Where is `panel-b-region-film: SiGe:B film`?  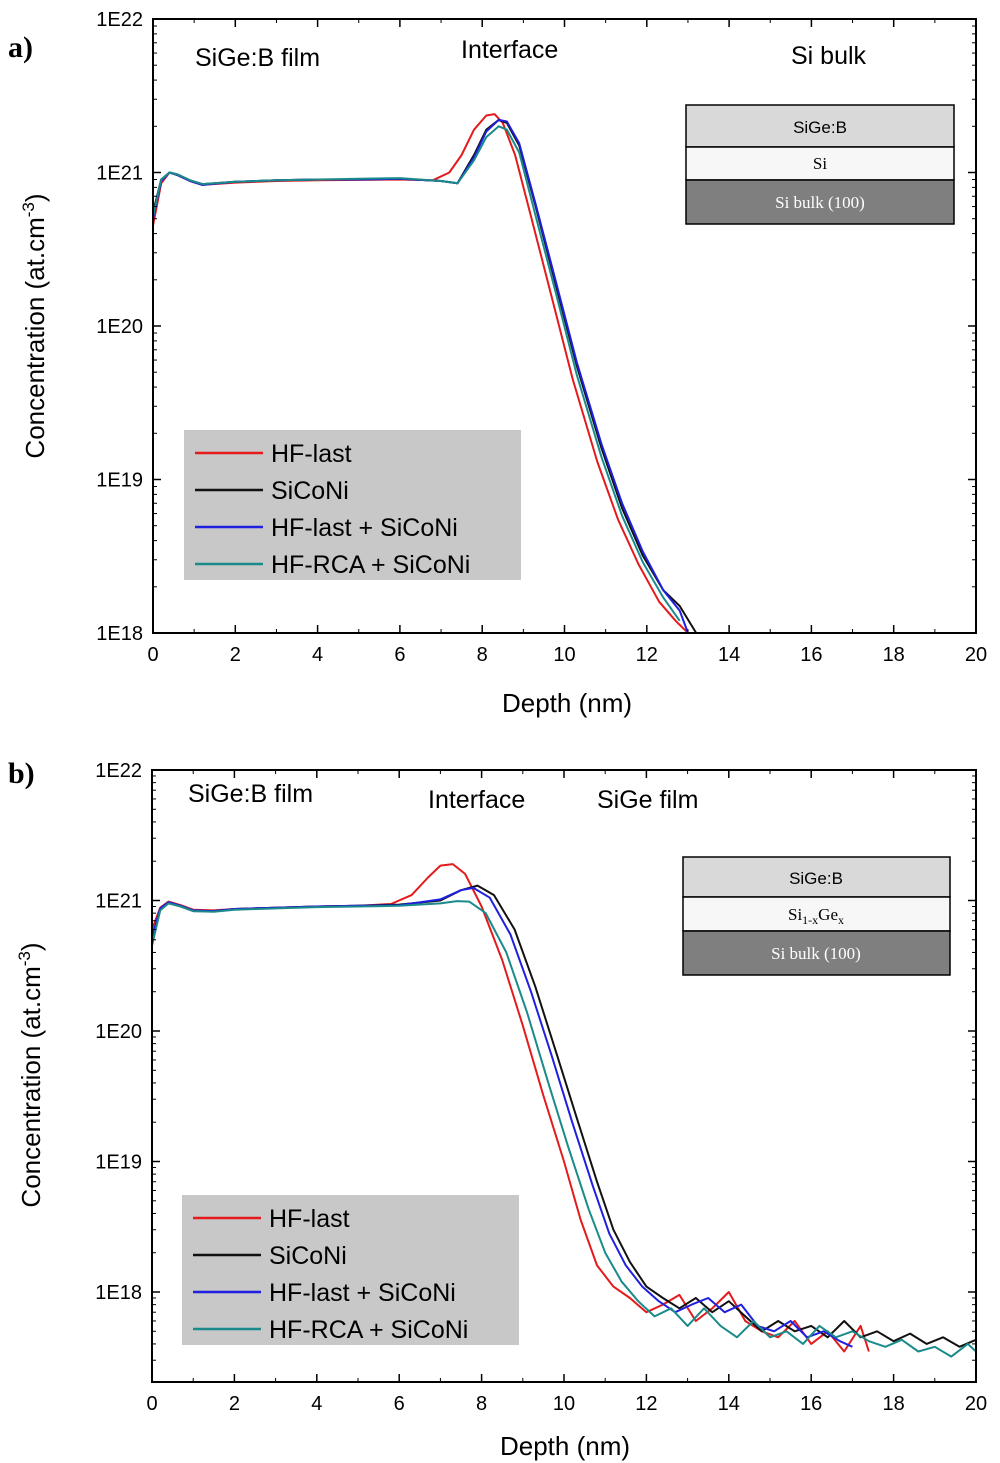
panel-b-region-film: SiGe:B film is located at coordinates (250, 794).